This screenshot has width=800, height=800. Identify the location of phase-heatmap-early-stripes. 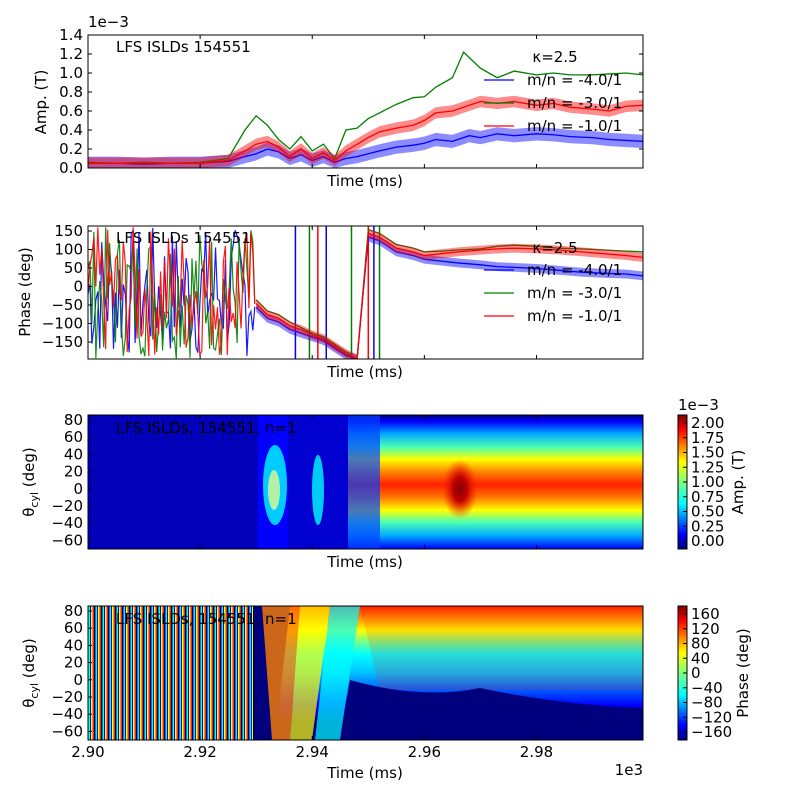
(170, 673).